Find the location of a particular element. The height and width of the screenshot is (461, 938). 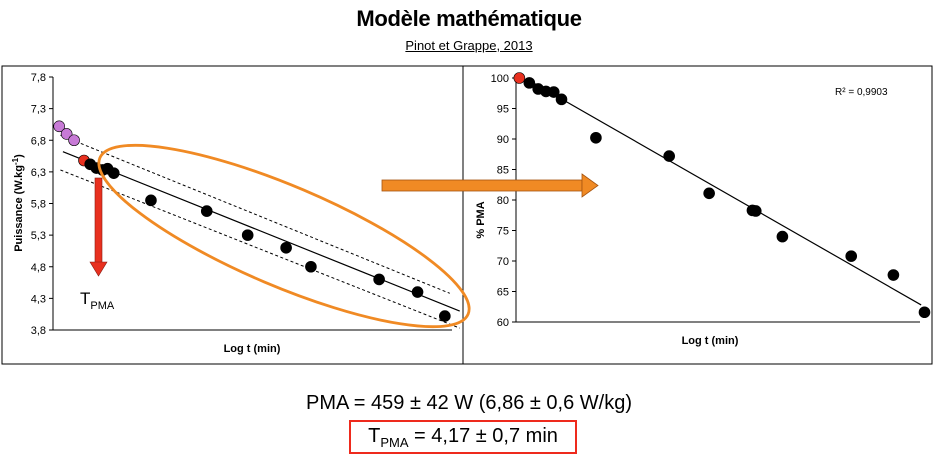

tpma-annotation: TPMA is located at coordinates (97, 300).